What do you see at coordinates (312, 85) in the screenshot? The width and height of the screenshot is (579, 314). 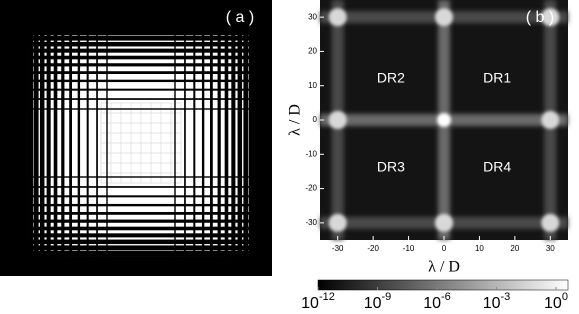 I see `y-tick-label: 10` at bounding box center [312, 85].